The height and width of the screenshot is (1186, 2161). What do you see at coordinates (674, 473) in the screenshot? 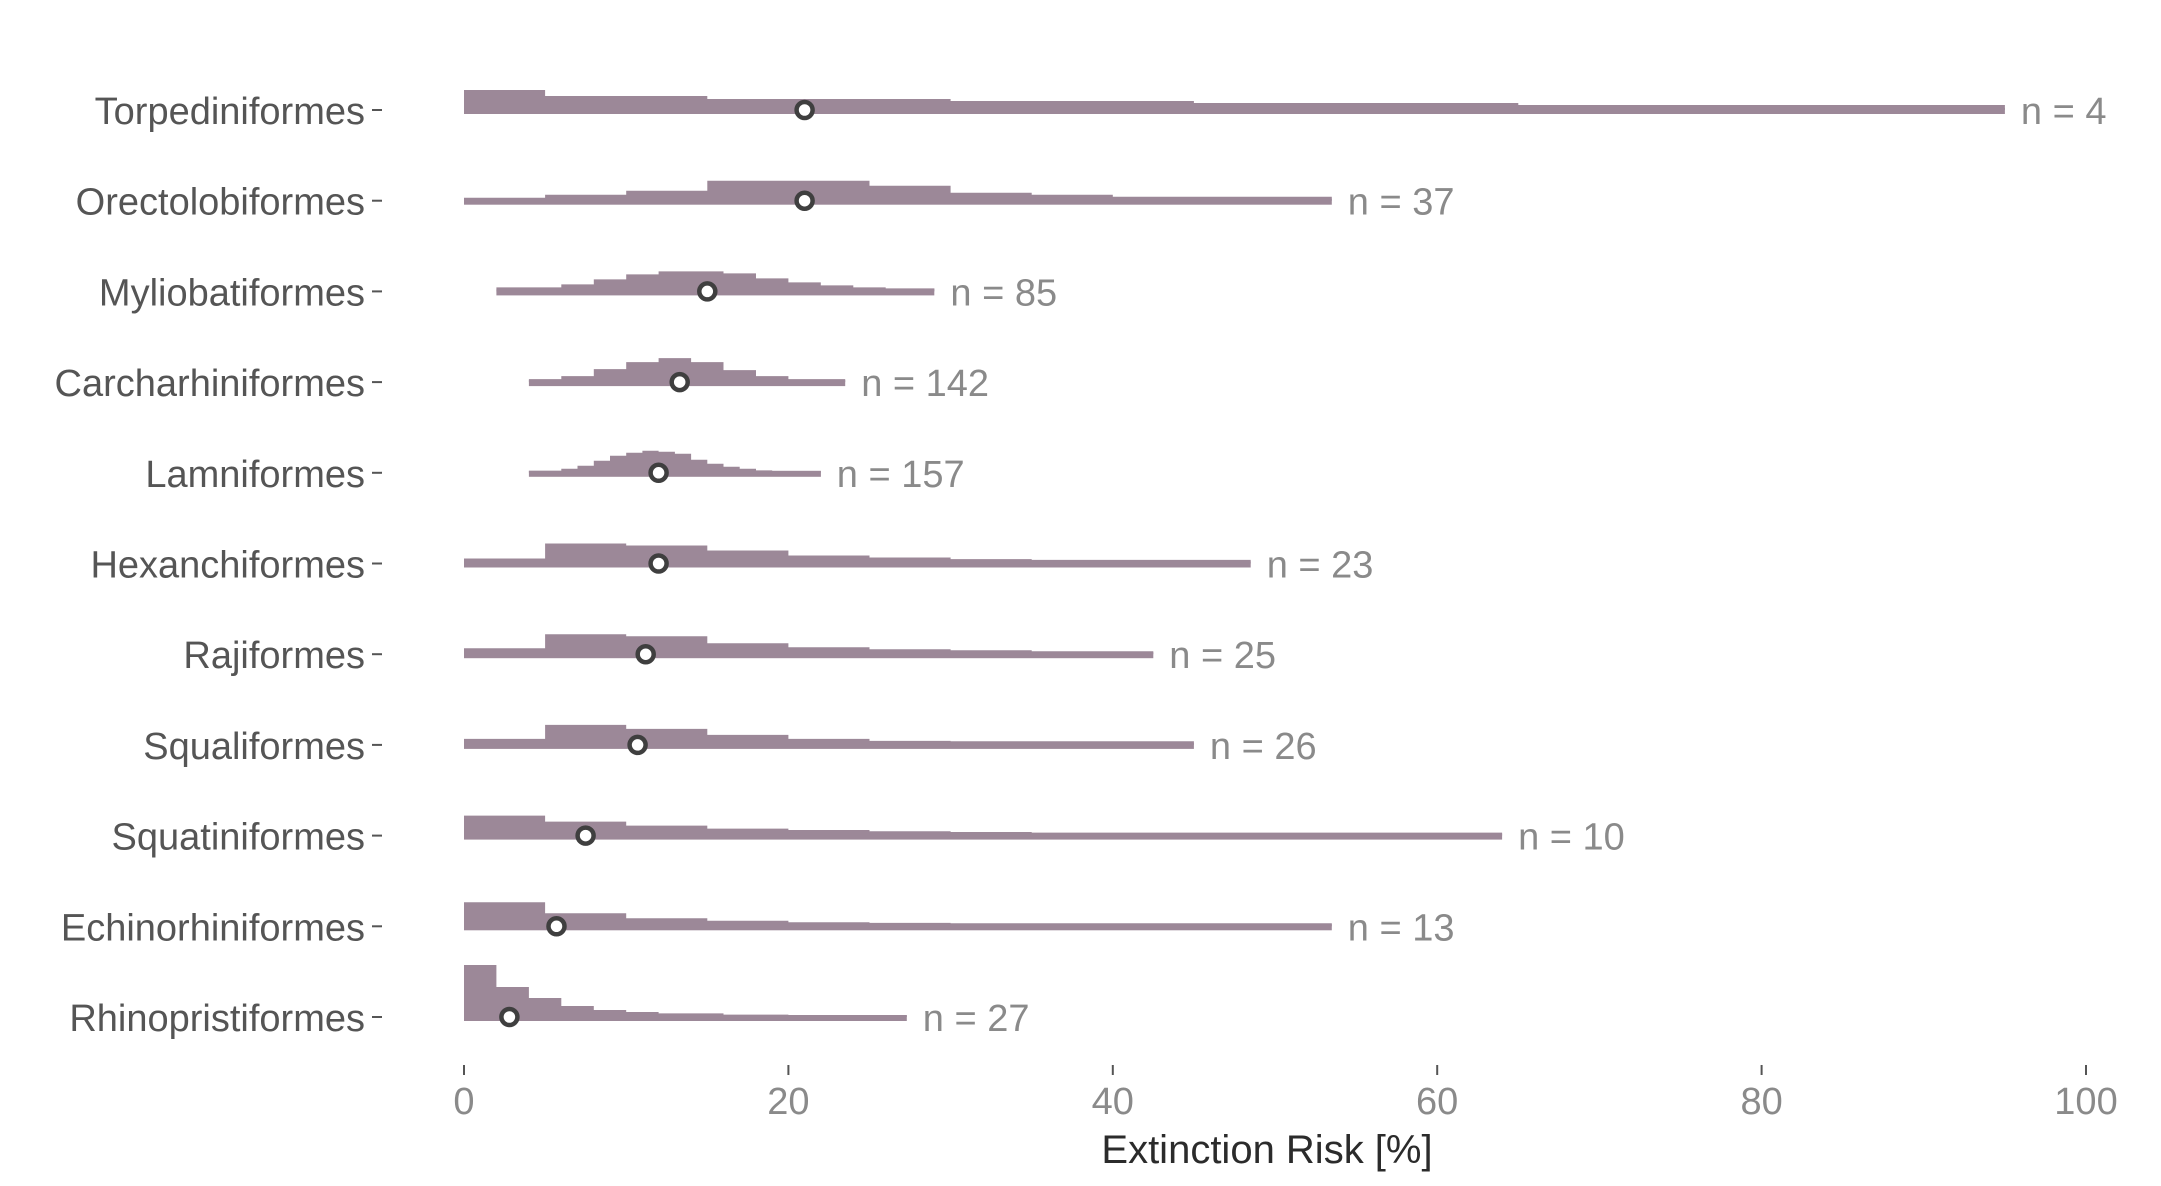
I see `histogram-band-lamniformes` at bounding box center [674, 473].